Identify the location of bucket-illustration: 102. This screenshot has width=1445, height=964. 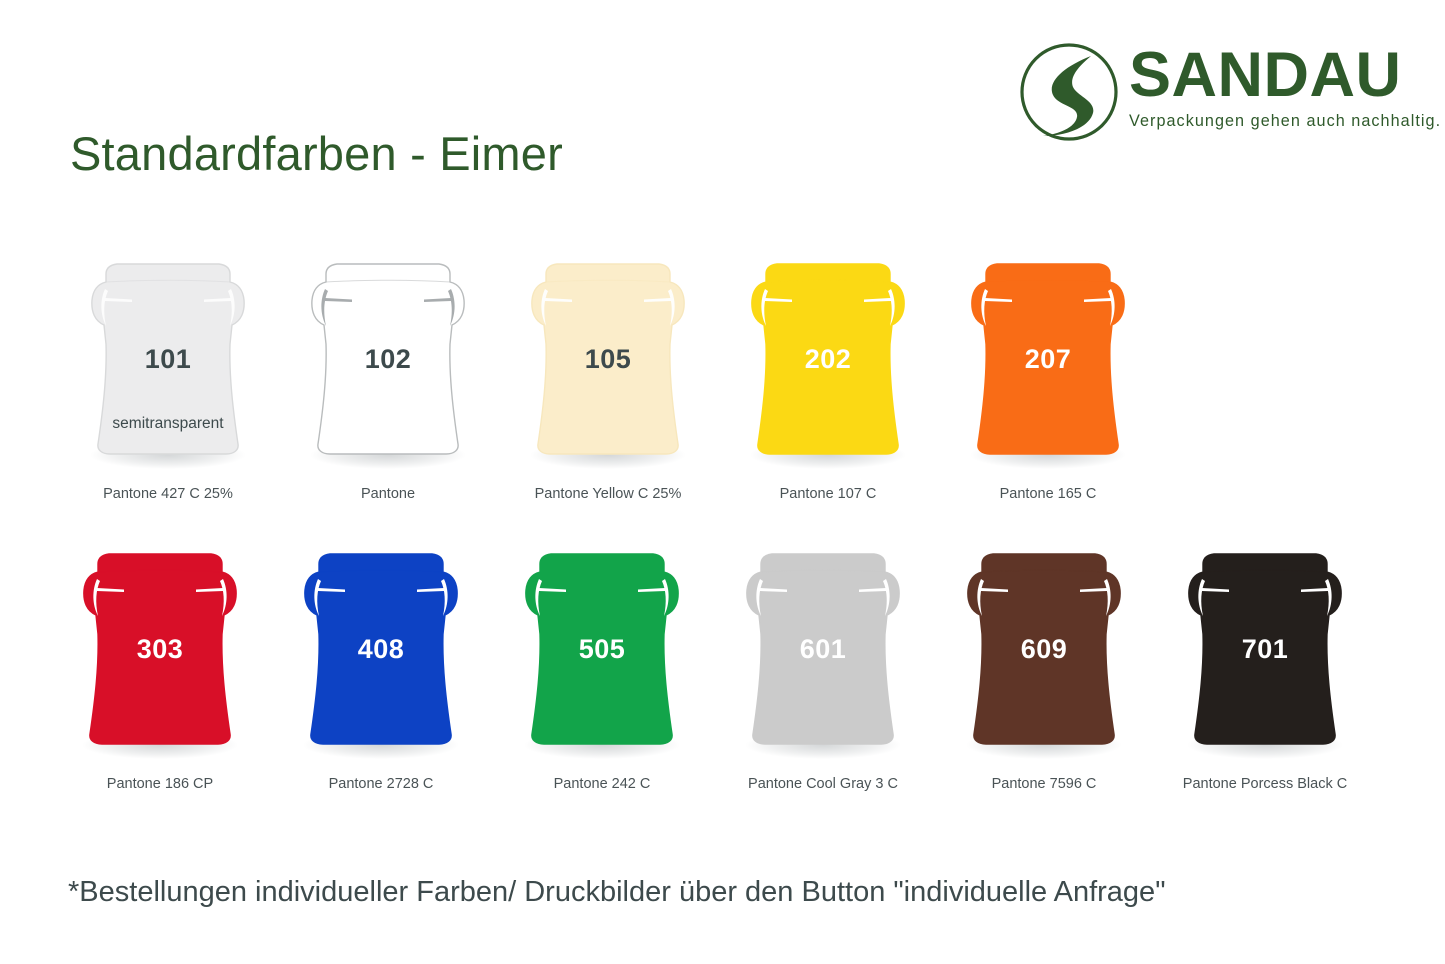
(388, 364).